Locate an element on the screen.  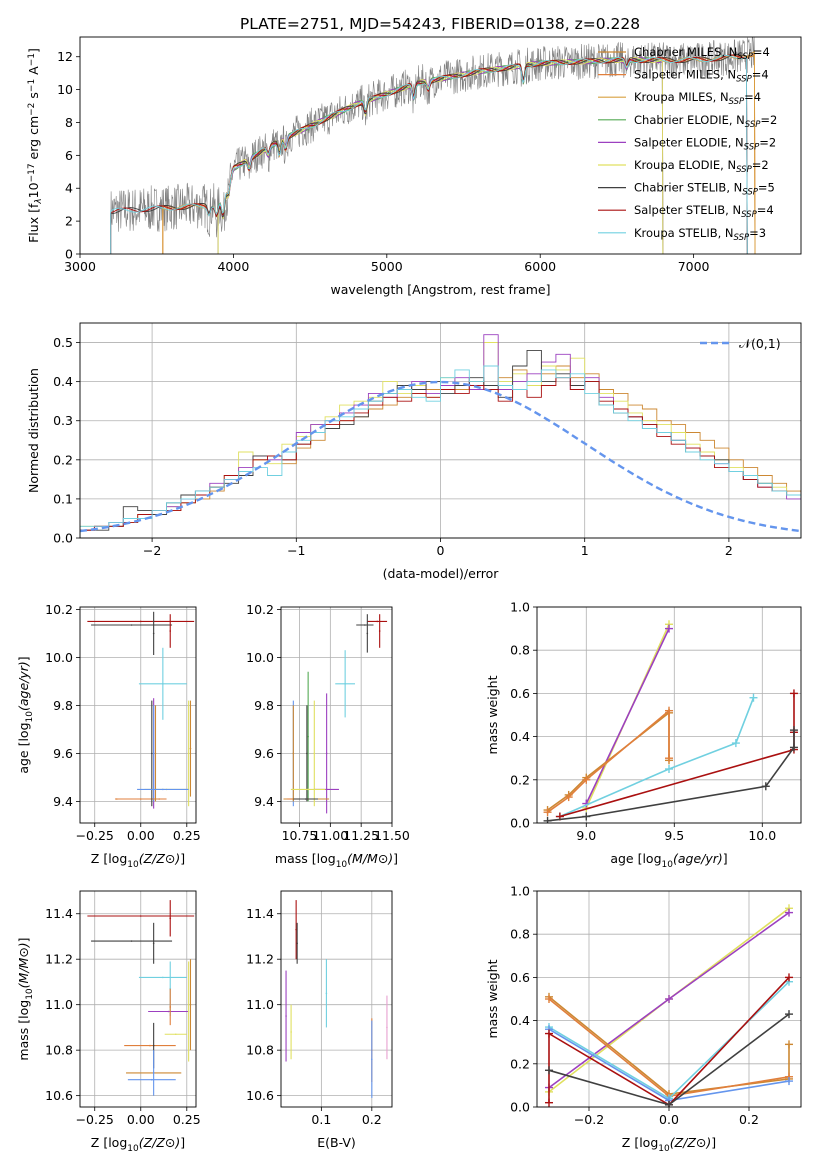
x-tick-label: −2 is located at coordinates (152, 550).